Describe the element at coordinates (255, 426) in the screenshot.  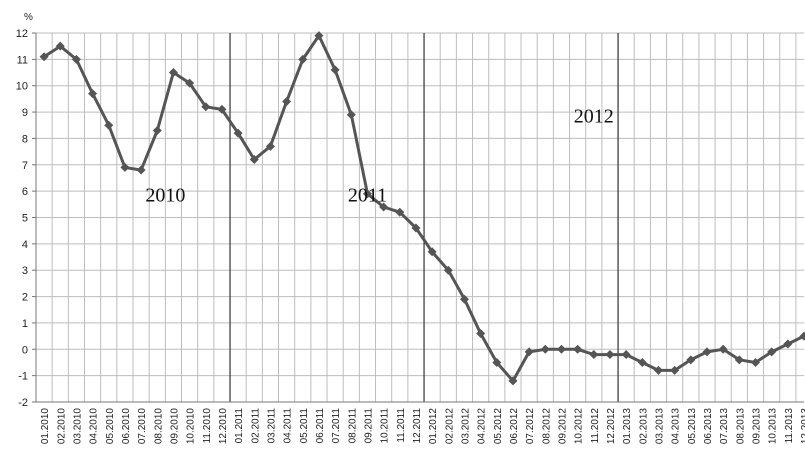
I see `x-tick-label: 02.2011` at that location.